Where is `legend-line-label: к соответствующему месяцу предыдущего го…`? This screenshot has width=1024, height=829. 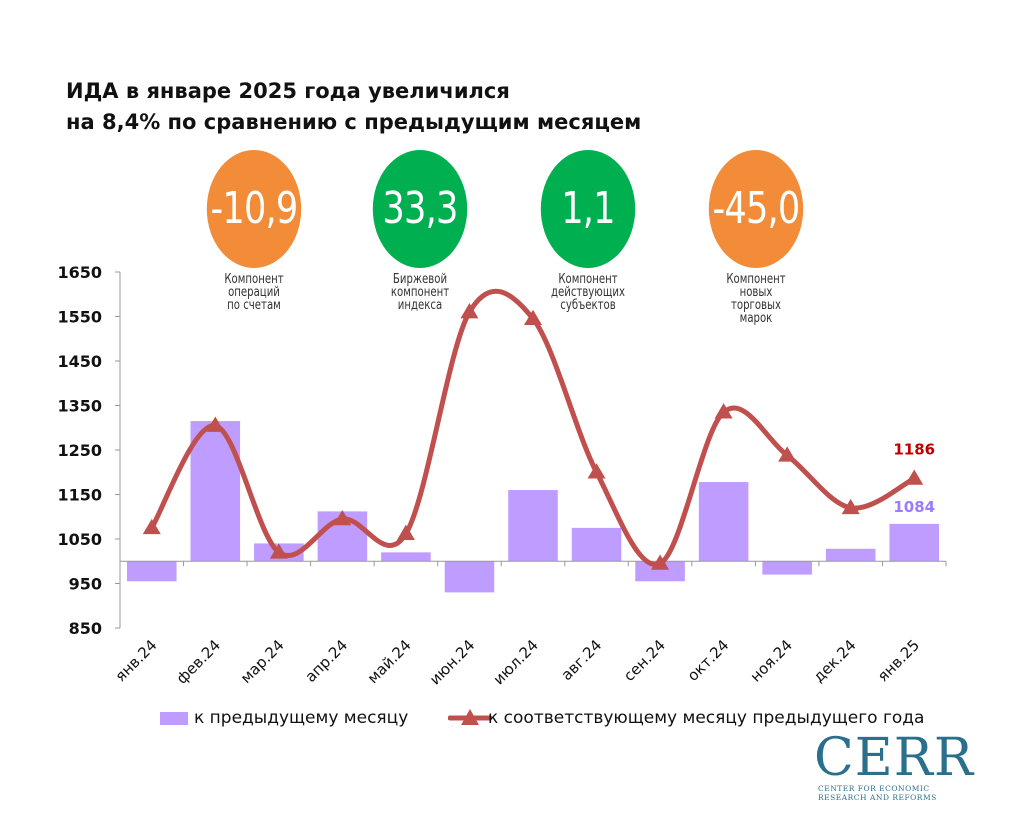
legend-line-label: к соответствующему месяцу предыдущего го… is located at coordinates (706, 718).